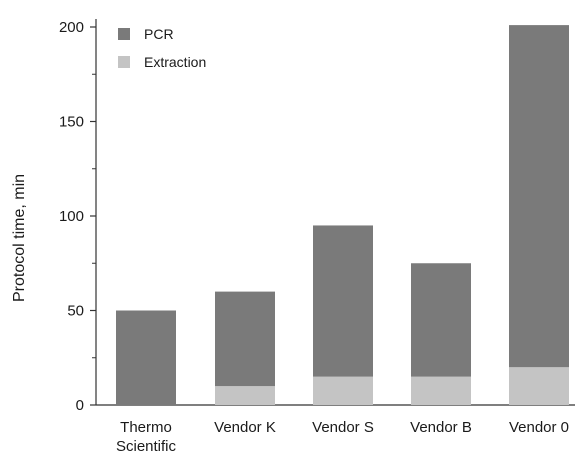 The image size is (584, 463). What do you see at coordinates (71, 122) in the screenshot?
I see `y-tick-label: 150` at bounding box center [71, 122].